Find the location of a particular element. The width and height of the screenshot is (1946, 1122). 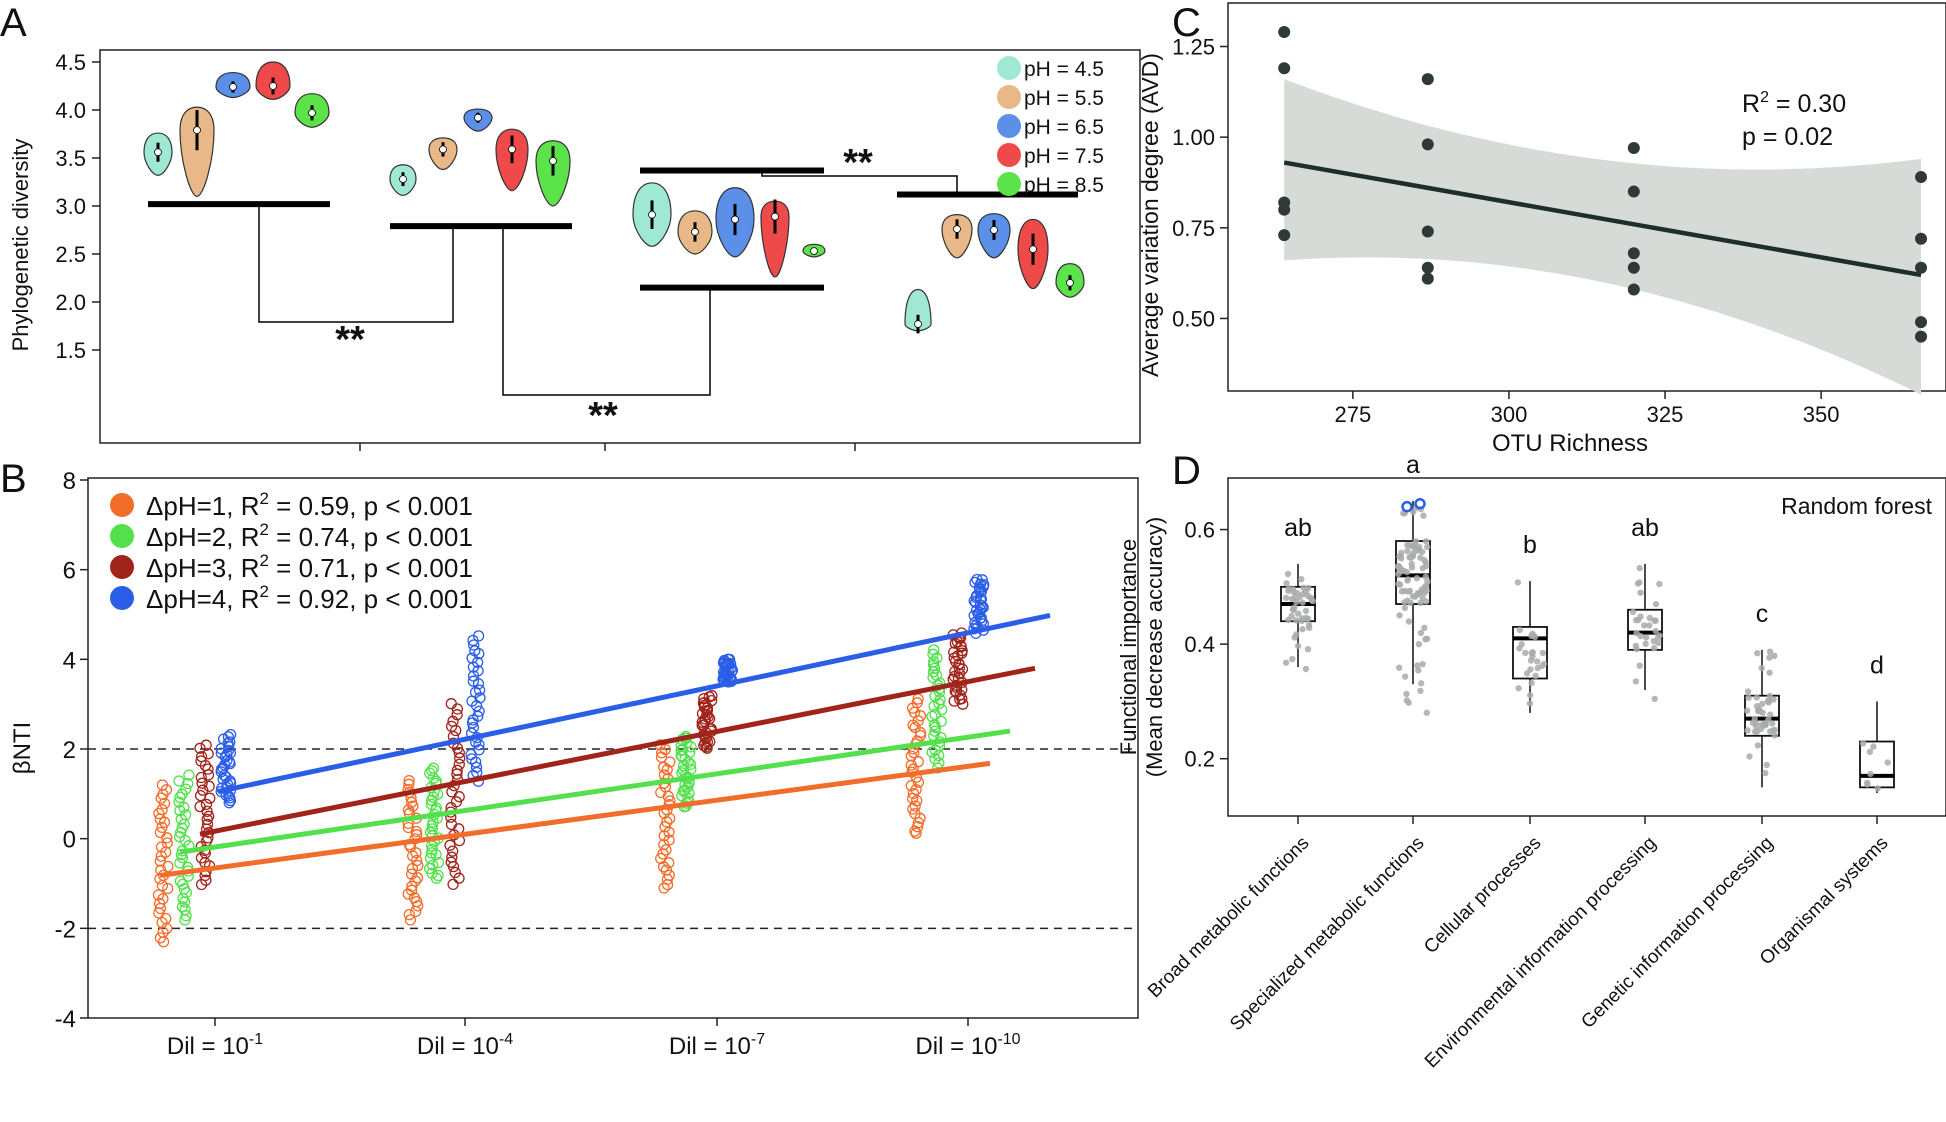

legend-label: pH = 5.5 is located at coordinates (1064, 98).